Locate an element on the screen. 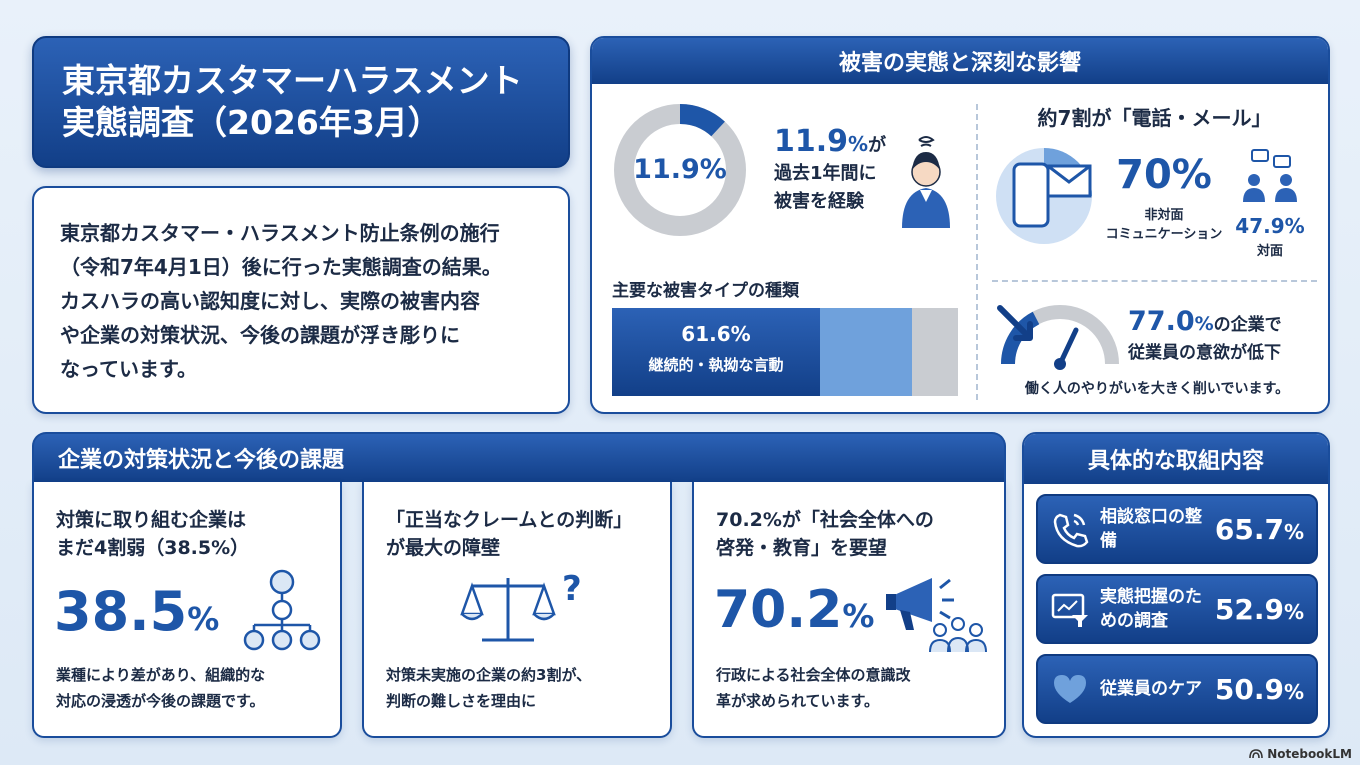  card1-big-unit: % is located at coordinates (203, 619).